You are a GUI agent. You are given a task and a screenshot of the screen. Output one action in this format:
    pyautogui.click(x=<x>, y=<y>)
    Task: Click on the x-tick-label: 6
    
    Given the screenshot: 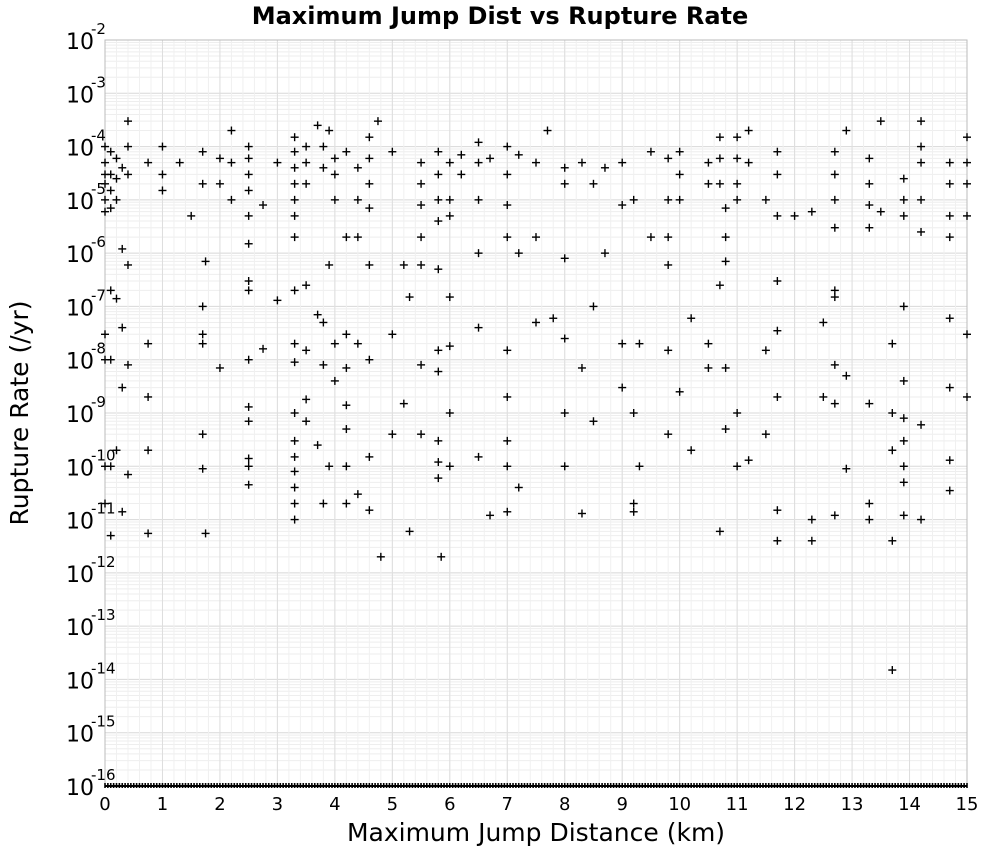 What is the action you would take?
    pyautogui.click(x=449, y=804)
    